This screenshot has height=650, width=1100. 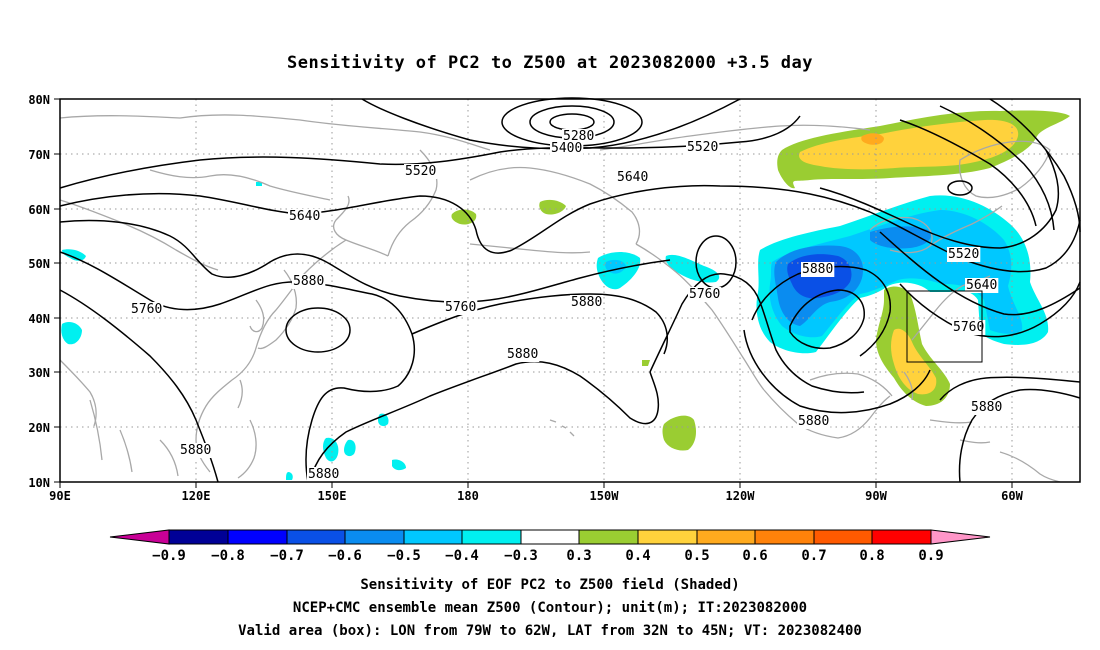 What do you see at coordinates (872, 139) in the screenshot?
I see `shade-pos05-arctic` at bounding box center [872, 139].